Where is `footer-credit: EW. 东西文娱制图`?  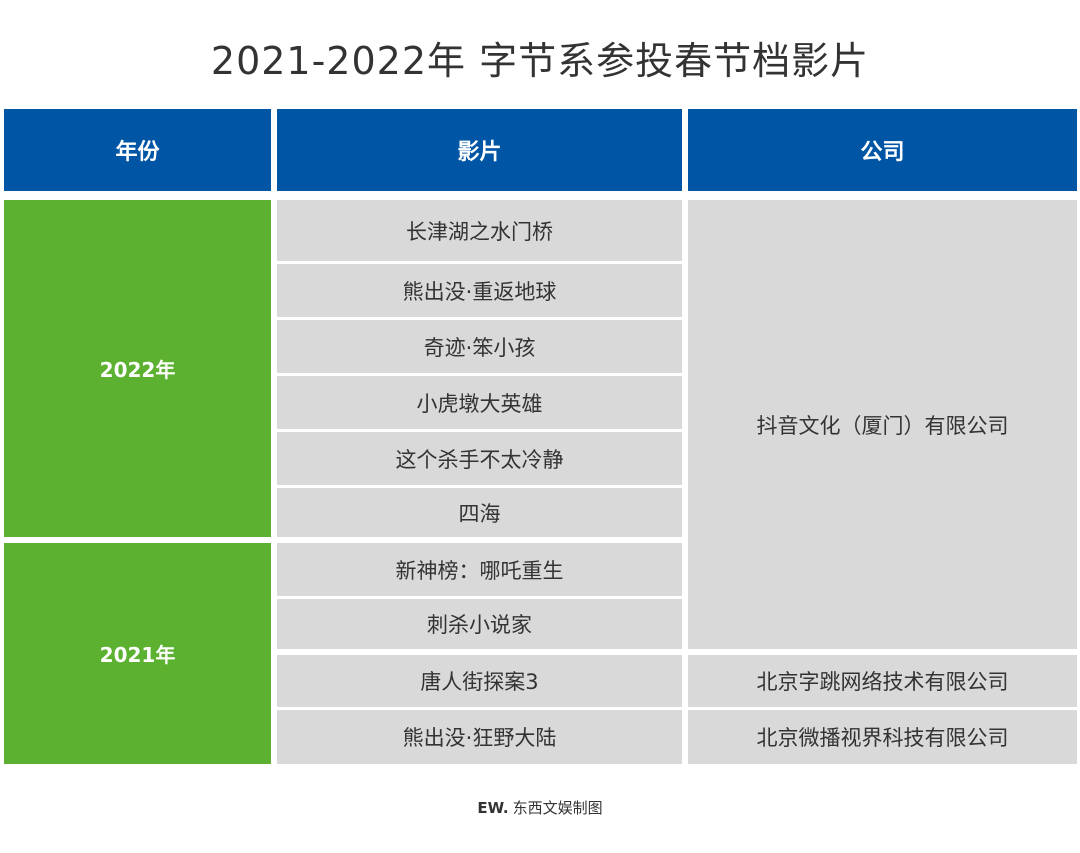 footer-credit: EW. 东西文娱制图 is located at coordinates (540, 807).